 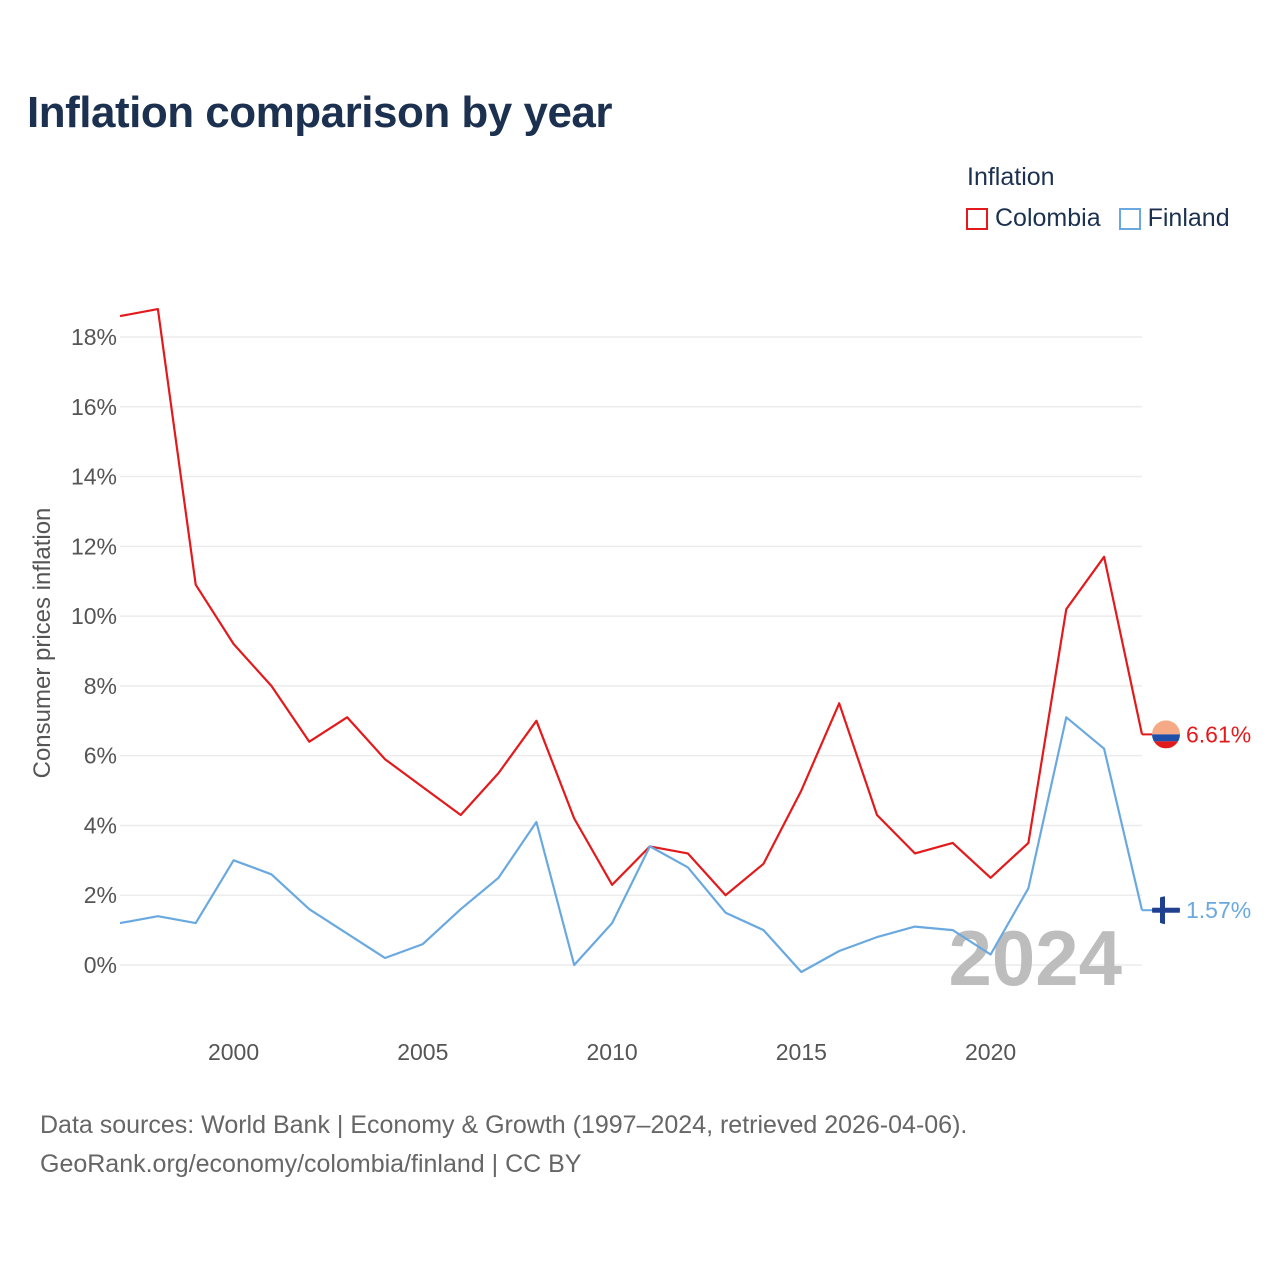 What do you see at coordinates (100, 686) in the screenshot?
I see `y-tick-label: 8%` at bounding box center [100, 686].